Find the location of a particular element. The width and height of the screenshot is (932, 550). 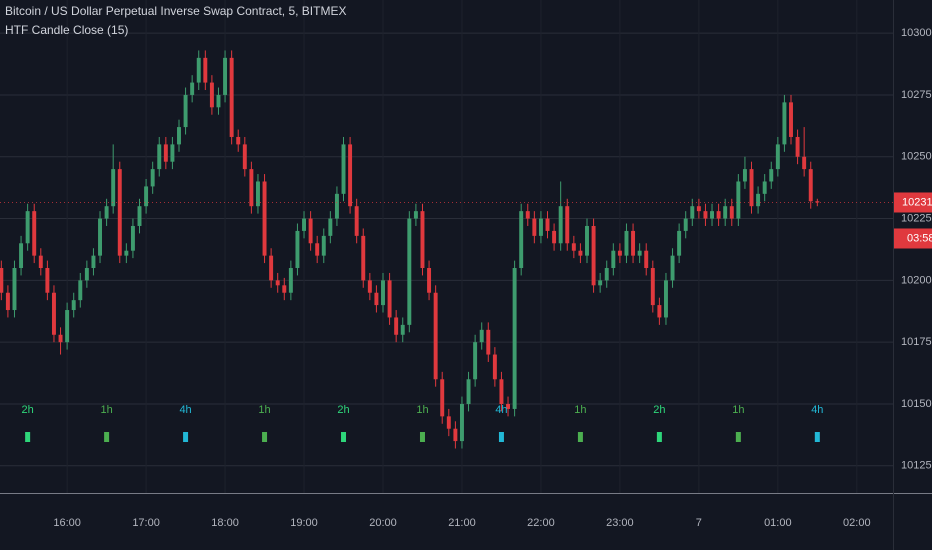

countdown-tag is located at coordinates (913, 238).